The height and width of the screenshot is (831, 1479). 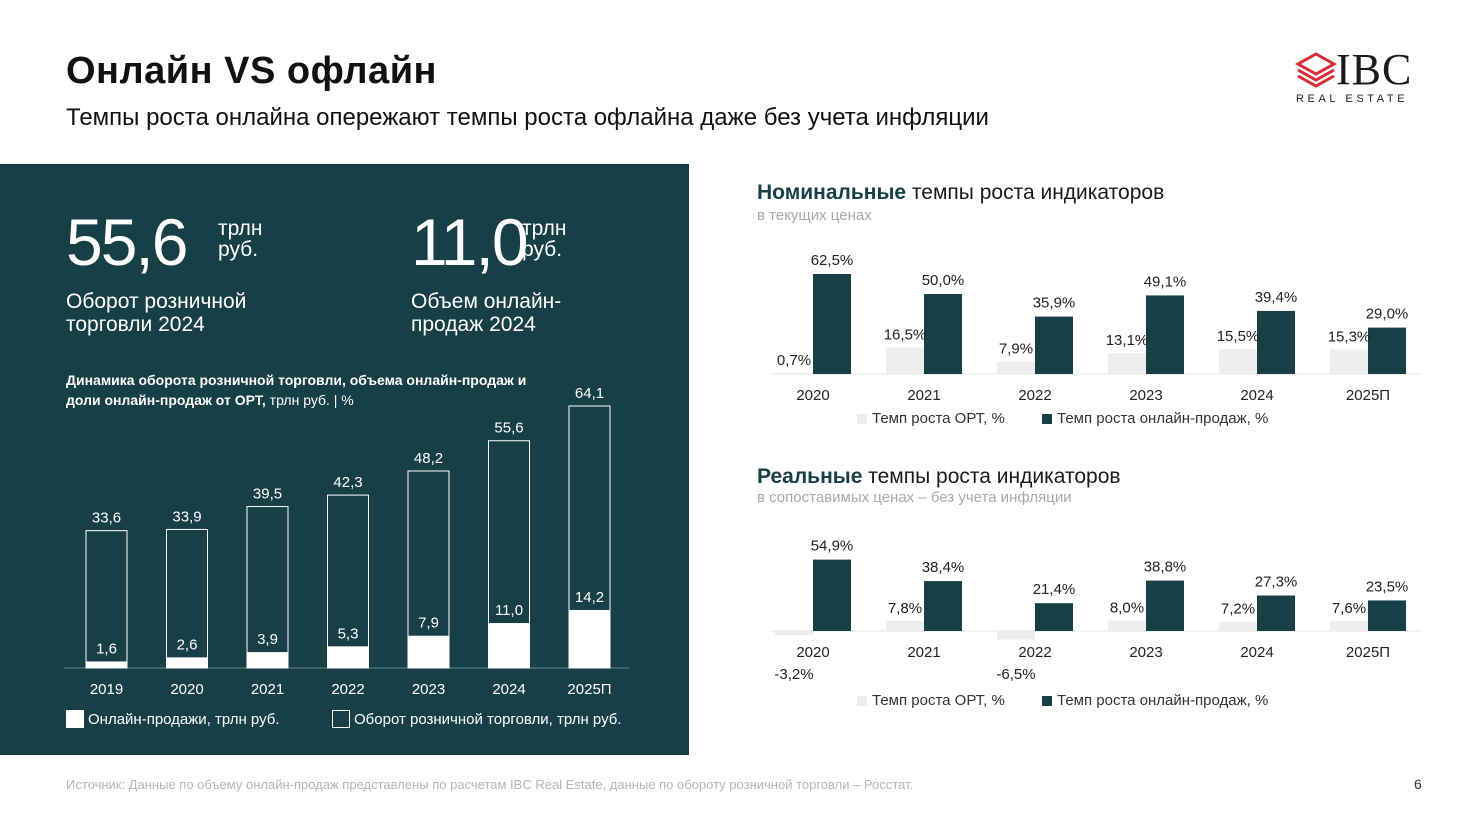 I want to click on online-growth-label: 38,8%, so click(x=1165, y=567).